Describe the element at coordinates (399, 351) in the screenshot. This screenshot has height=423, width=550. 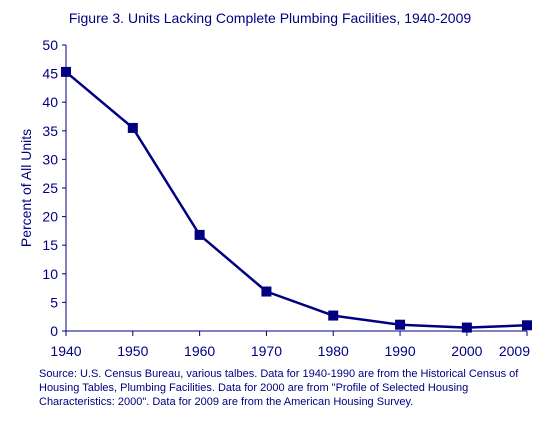
I see `x-tick-label: 1990` at that location.